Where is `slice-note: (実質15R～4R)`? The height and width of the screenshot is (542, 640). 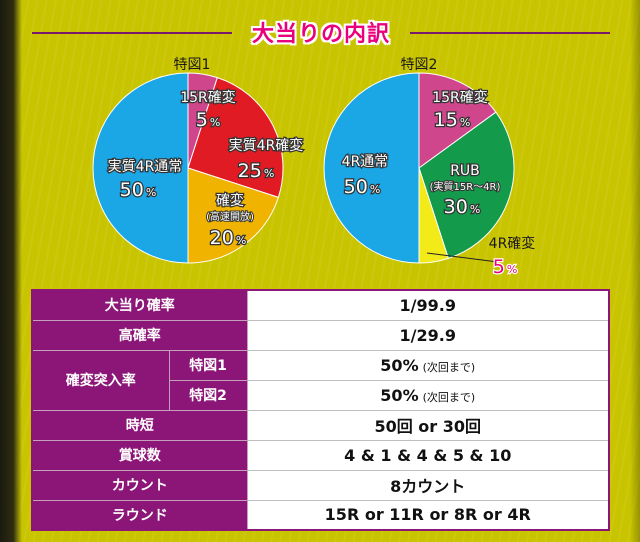 slice-note: (実質15R～4R) is located at coordinates (465, 186).